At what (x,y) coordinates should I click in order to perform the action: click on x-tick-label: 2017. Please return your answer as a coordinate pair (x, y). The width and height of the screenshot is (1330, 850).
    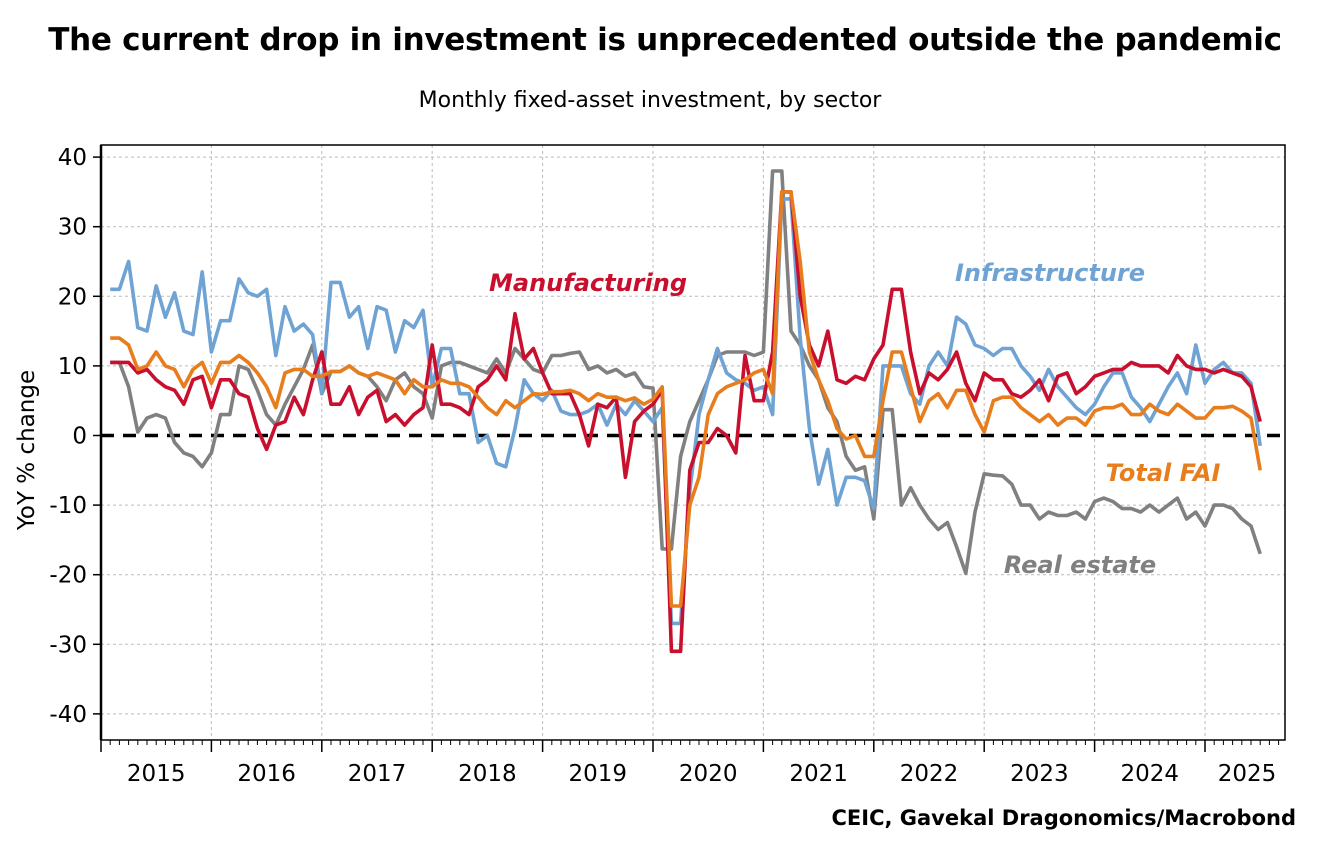
    Looking at the image, I should click on (377, 774).